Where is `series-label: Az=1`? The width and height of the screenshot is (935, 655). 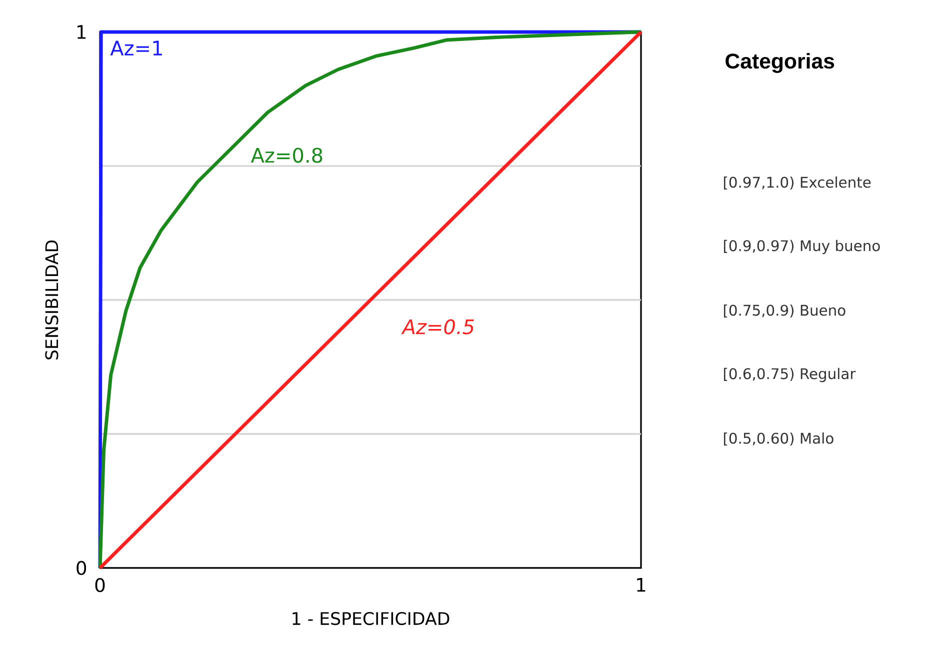
series-label: Az=1 is located at coordinates (136, 48).